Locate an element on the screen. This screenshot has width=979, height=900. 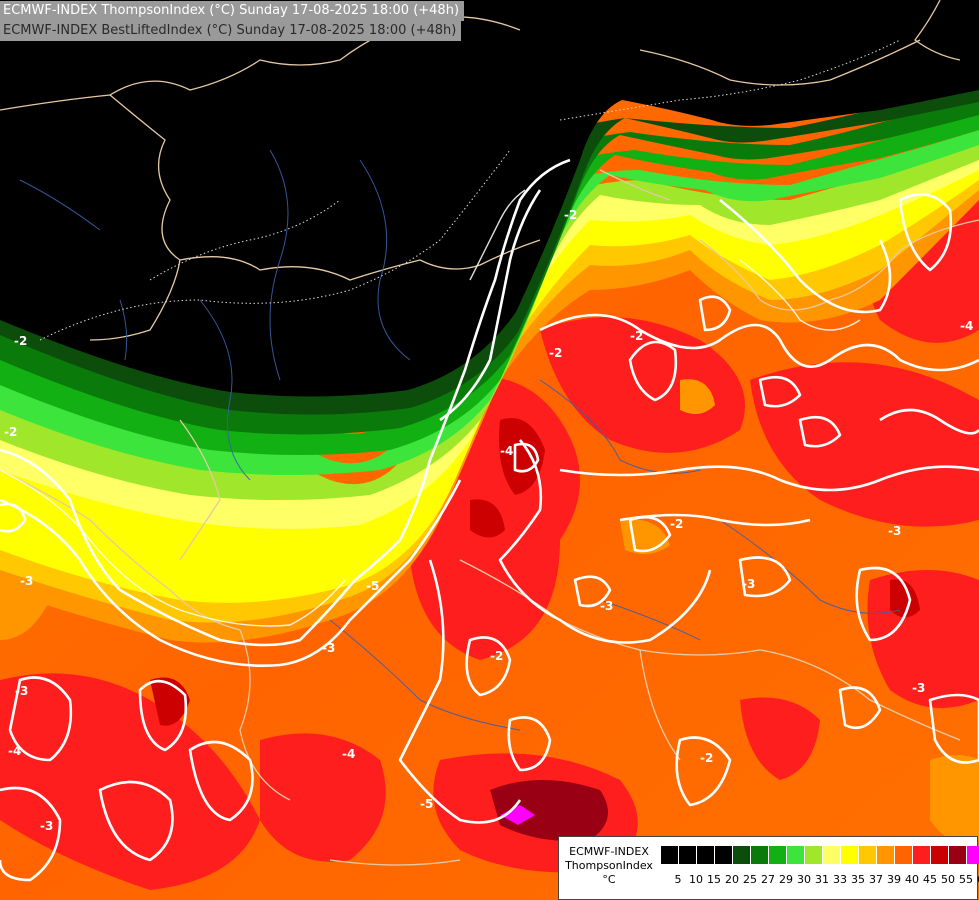
legend-variable: ThompsonIndex is located at coordinates (609, 865).